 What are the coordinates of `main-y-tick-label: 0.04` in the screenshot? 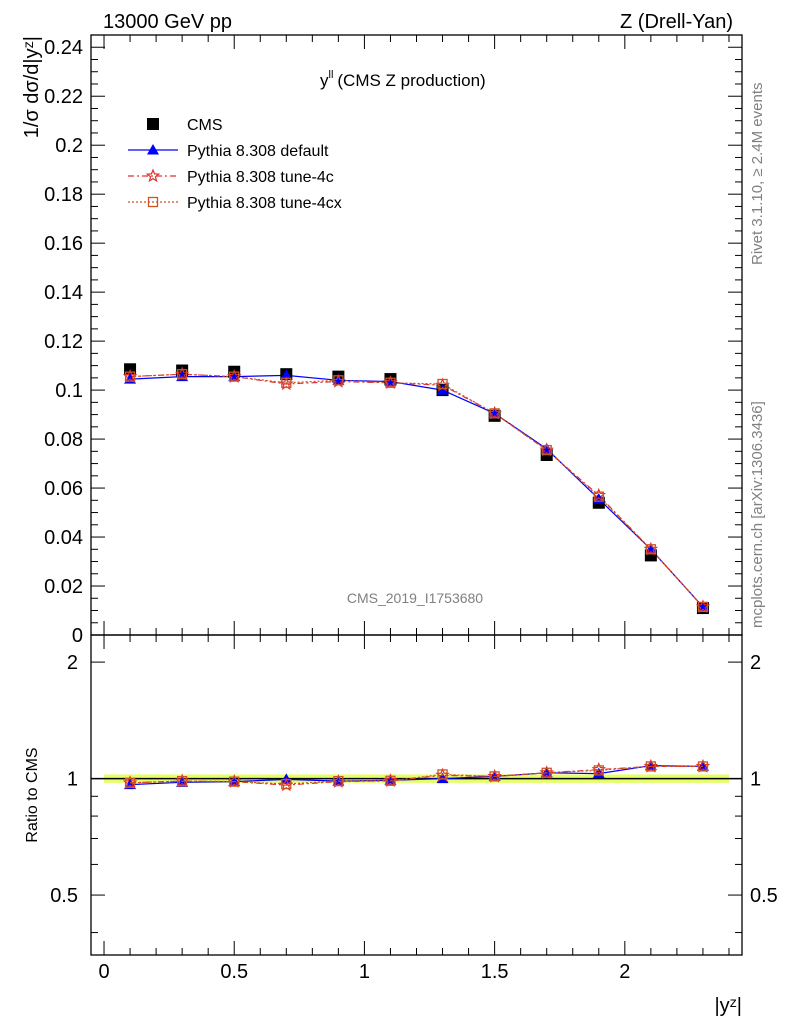 It's located at (63, 538).